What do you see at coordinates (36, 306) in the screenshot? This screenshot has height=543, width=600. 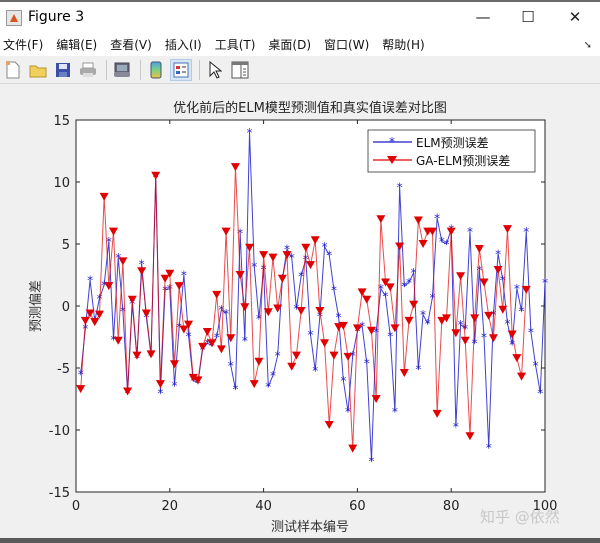 I see `y-axis-label: 预测偏差` at bounding box center [36, 306].